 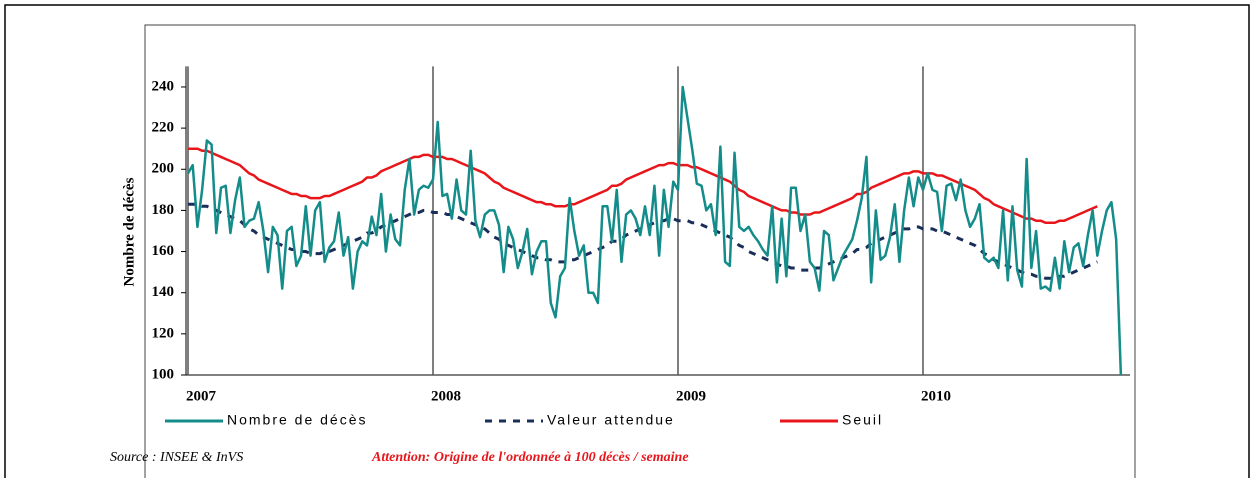 I want to click on y-tick-label: 180, so click(x=163, y=210).